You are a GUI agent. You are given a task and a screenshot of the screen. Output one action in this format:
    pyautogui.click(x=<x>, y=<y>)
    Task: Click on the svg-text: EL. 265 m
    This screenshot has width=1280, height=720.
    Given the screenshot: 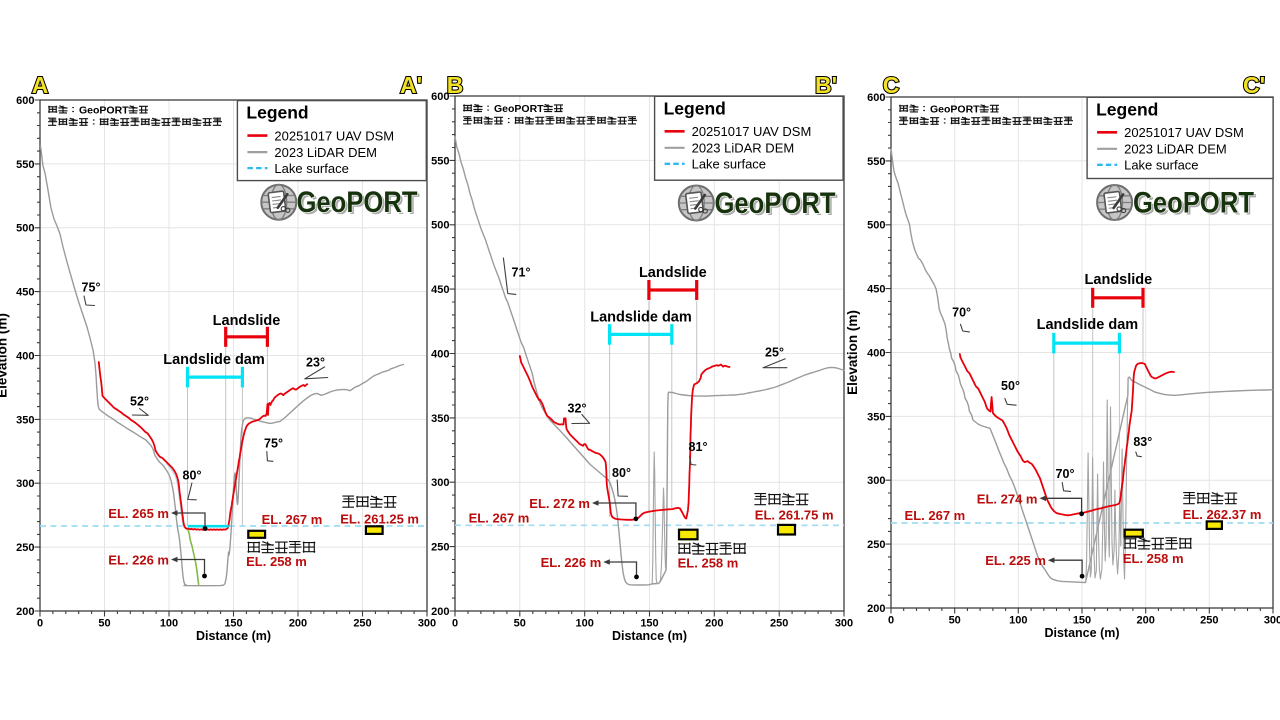 What is the action you would take?
    pyautogui.click(x=138, y=513)
    